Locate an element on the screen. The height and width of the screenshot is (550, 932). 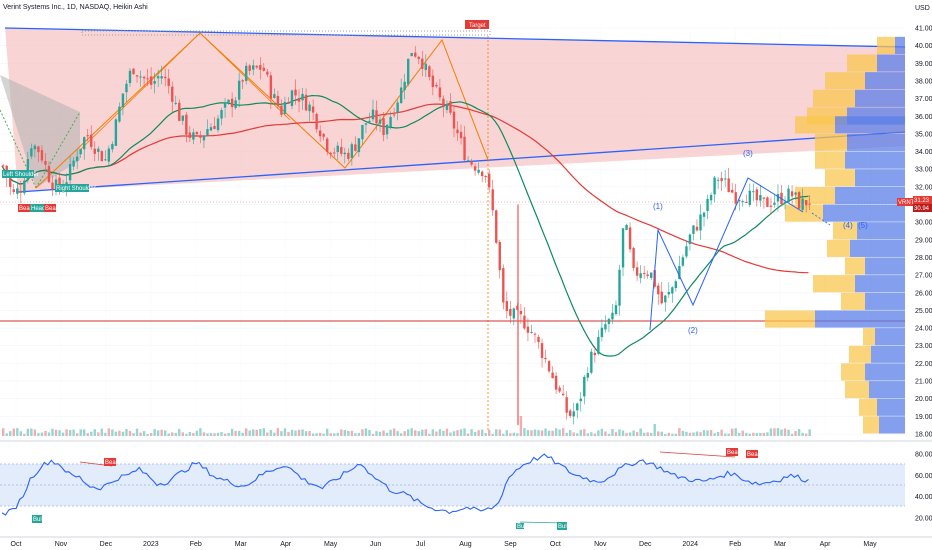
price-tick-label: 35.00 is located at coordinates (923, 134).